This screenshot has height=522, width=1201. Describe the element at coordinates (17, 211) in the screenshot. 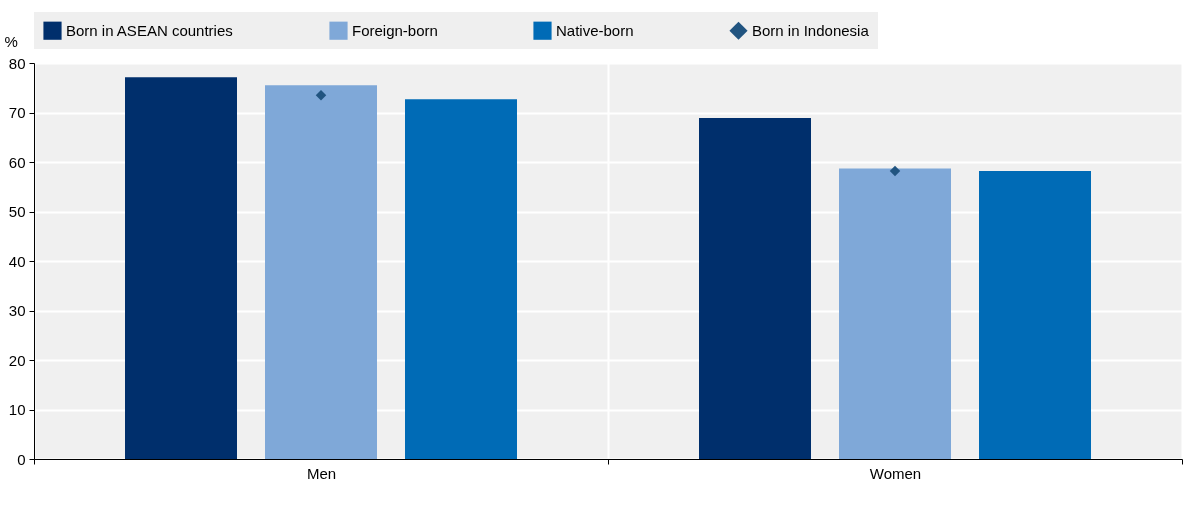

I see `y-tick-label: 50` at that location.